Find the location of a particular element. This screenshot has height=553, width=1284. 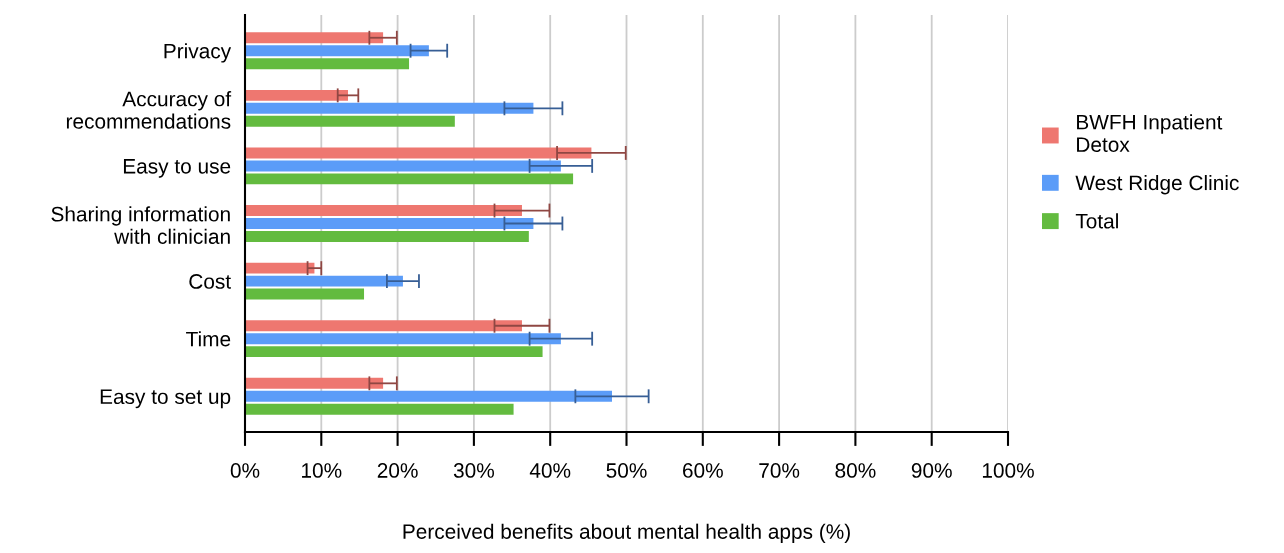

legend-label: Total is located at coordinates (1096, 221).